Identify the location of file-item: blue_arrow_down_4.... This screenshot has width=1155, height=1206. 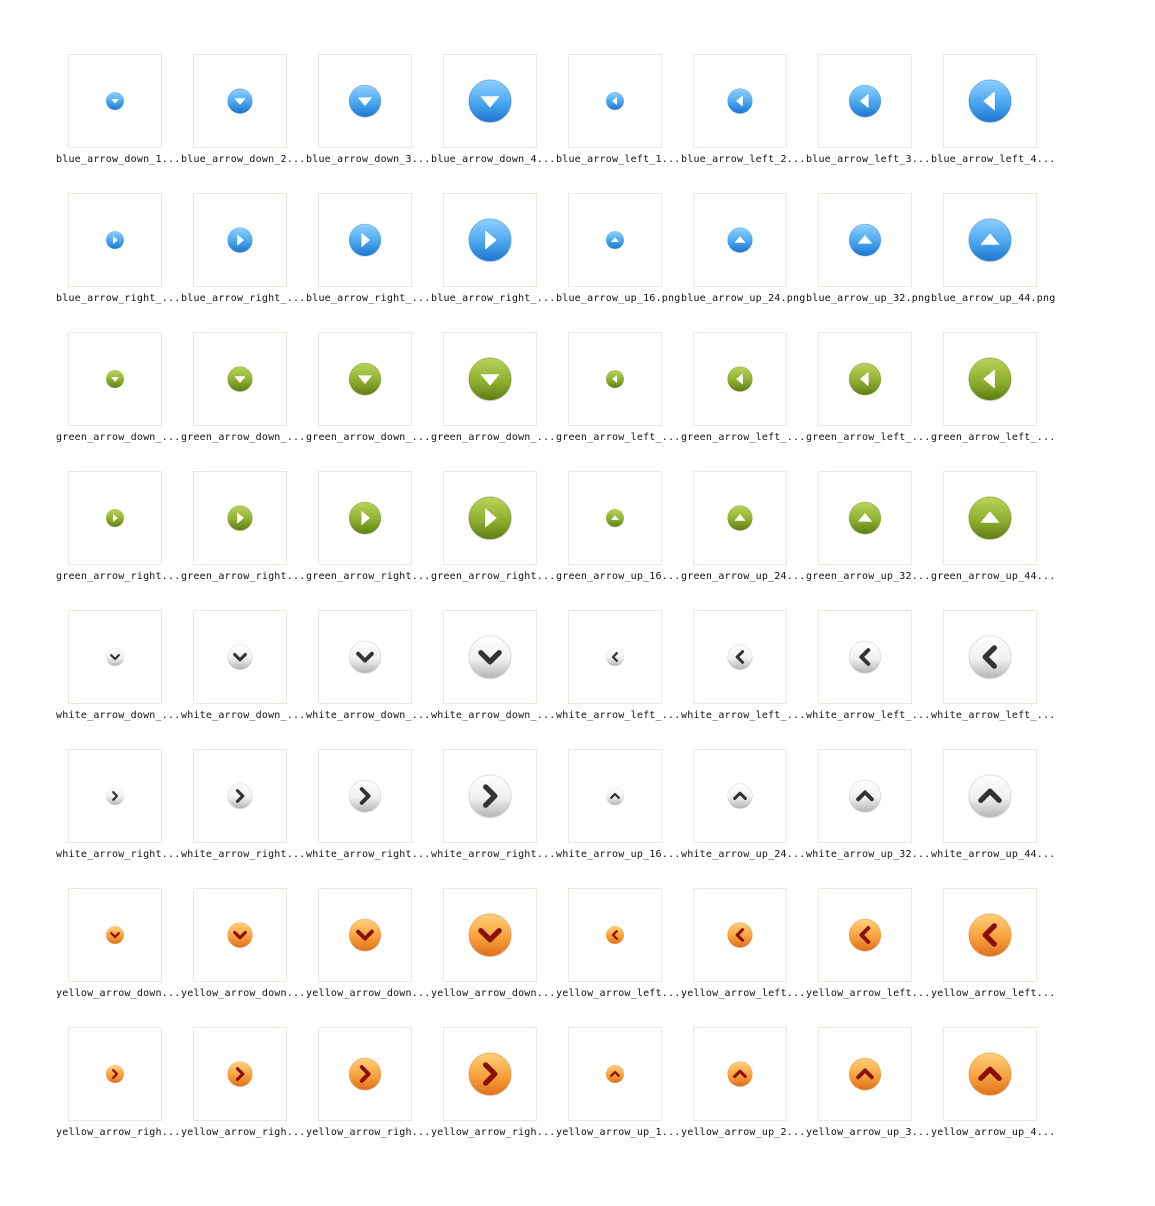
(493, 123).